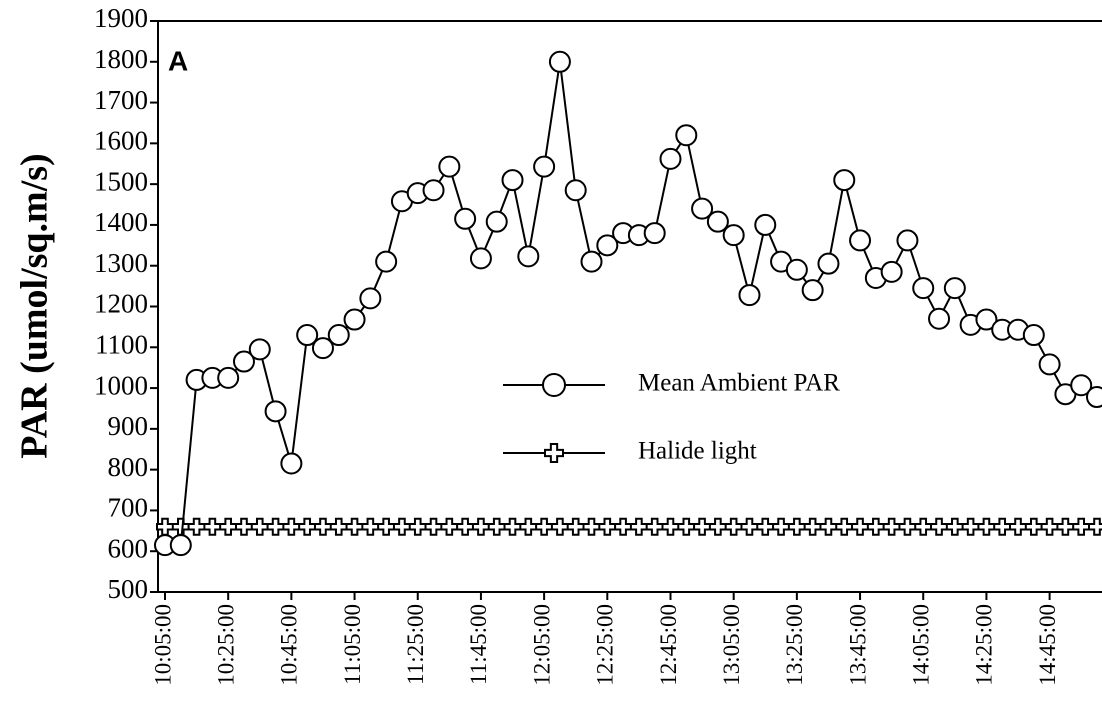 This screenshot has width=1102, height=719. What do you see at coordinates (415, 644) in the screenshot?
I see `x-tick-label: 11:25:00` at bounding box center [415, 644].